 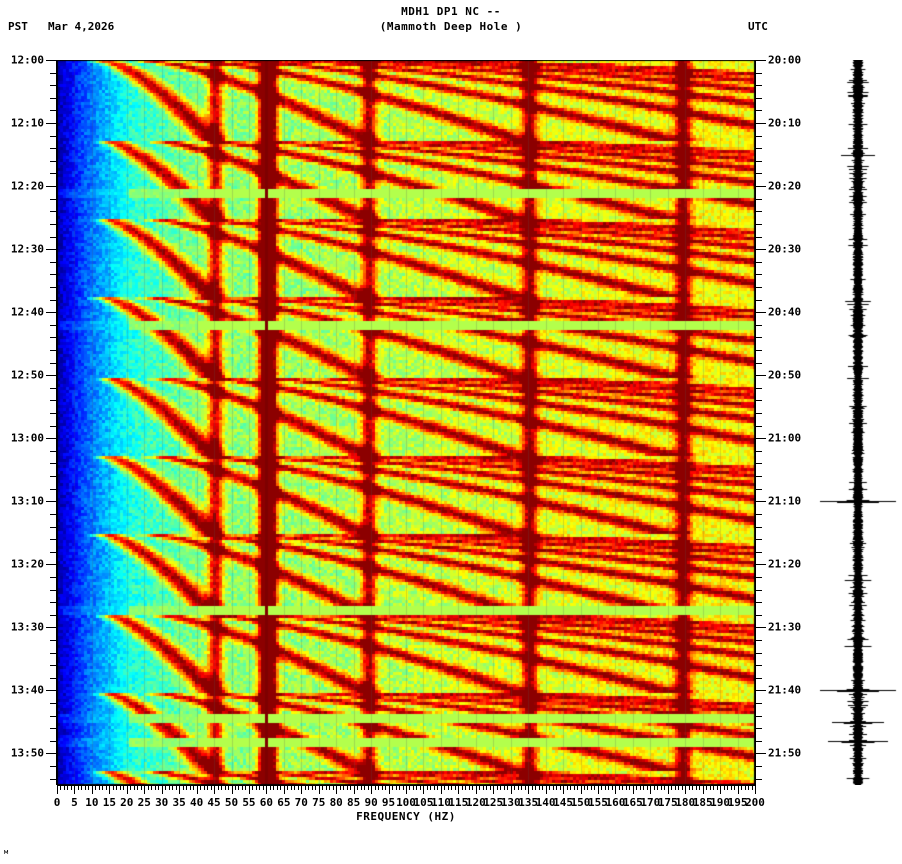 I want to click on pst-axis-label: 13:30, so click(x=27, y=627).